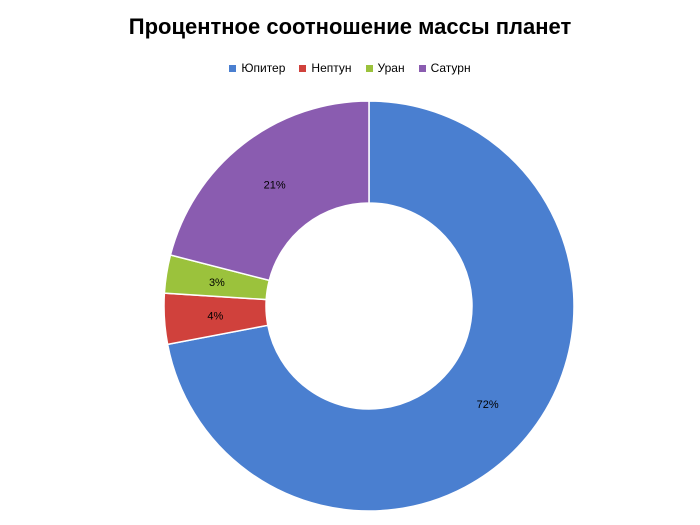 The image size is (700, 525). I want to click on legend-label-saturn: Сатурн, so click(450, 68).